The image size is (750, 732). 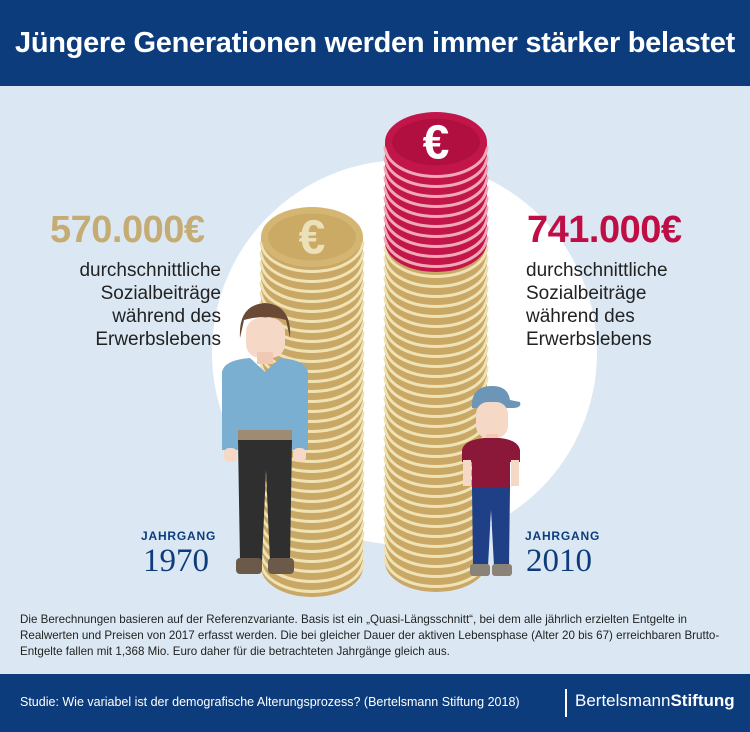 I want to click on footer-divider, so click(x=566, y=703).